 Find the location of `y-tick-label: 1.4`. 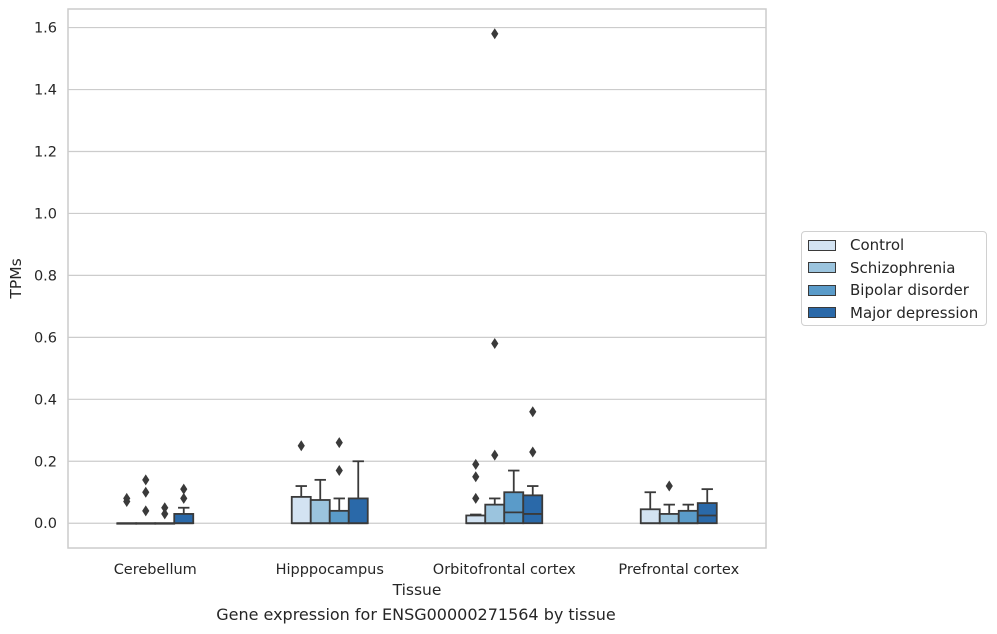

y-tick-label: 1.4 is located at coordinates (45, 91).